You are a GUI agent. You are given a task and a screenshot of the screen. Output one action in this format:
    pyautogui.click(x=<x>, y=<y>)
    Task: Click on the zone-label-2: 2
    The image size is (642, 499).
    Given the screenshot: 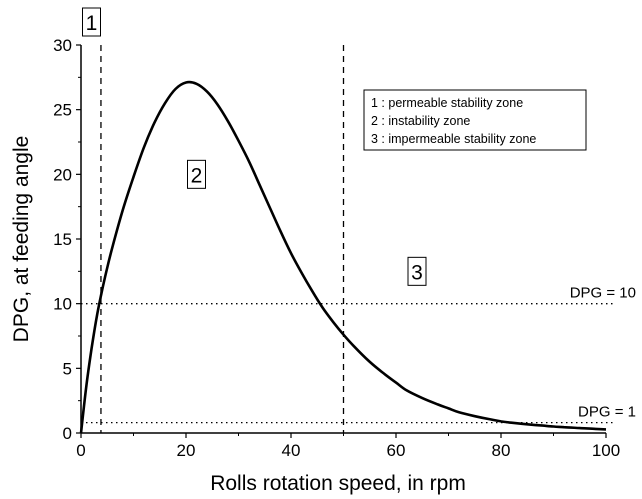 What is the action you would take?
    pyautogui.click(x=196, y=174)
    